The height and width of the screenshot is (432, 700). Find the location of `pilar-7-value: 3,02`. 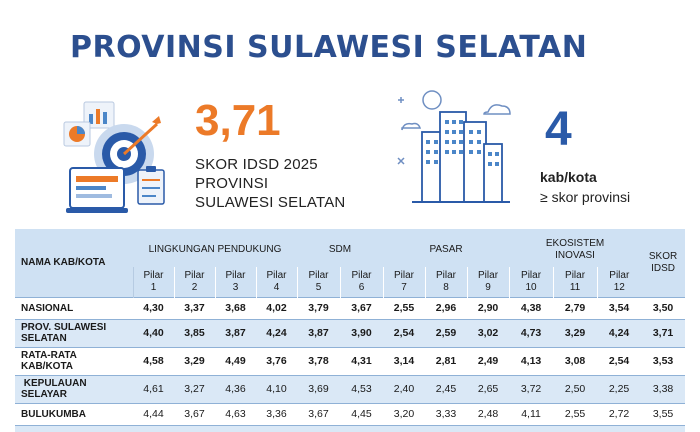

pilar-7-value: 3,02 is located at coordinates (404, 428).